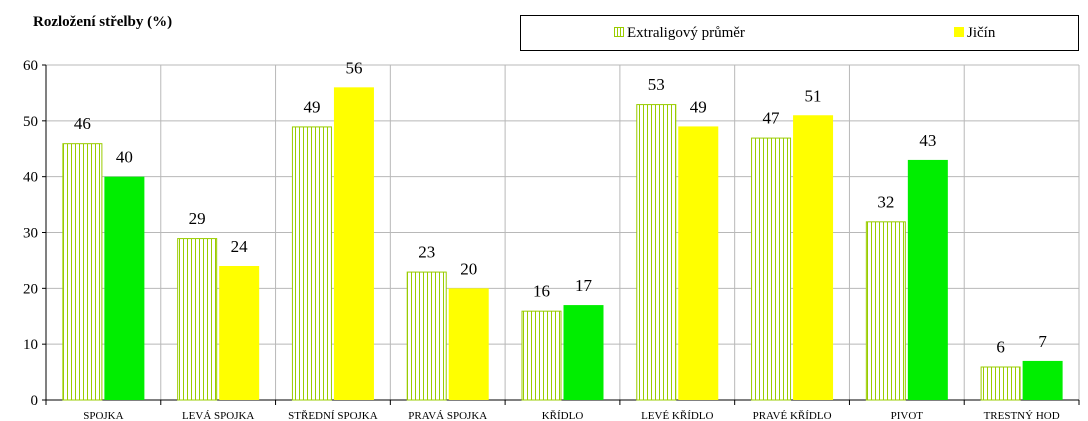  Describe the element at coordinates (124, 157) in the screenshot. I see `data-label: 40` at that location.